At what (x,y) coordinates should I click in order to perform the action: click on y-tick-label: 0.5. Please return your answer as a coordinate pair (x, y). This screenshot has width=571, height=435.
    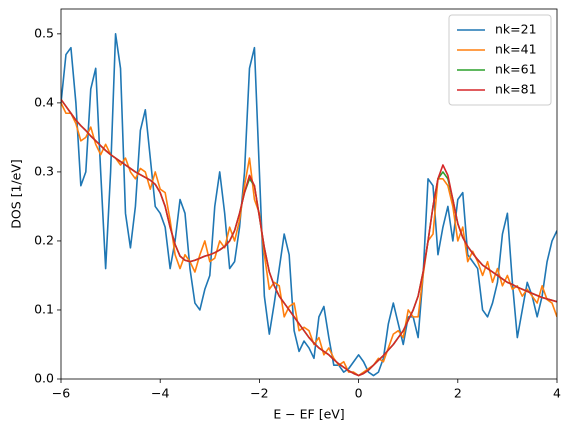
    Looking at the image, I should click on (44, 32).